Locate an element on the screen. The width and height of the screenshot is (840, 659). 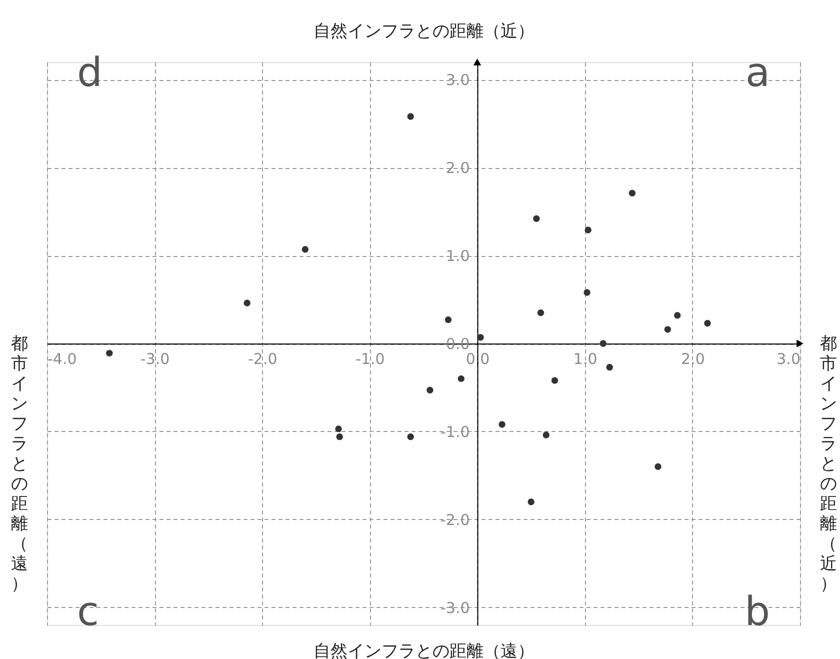
x-tick-label: 1.0 is located at coordinates (585, 359).